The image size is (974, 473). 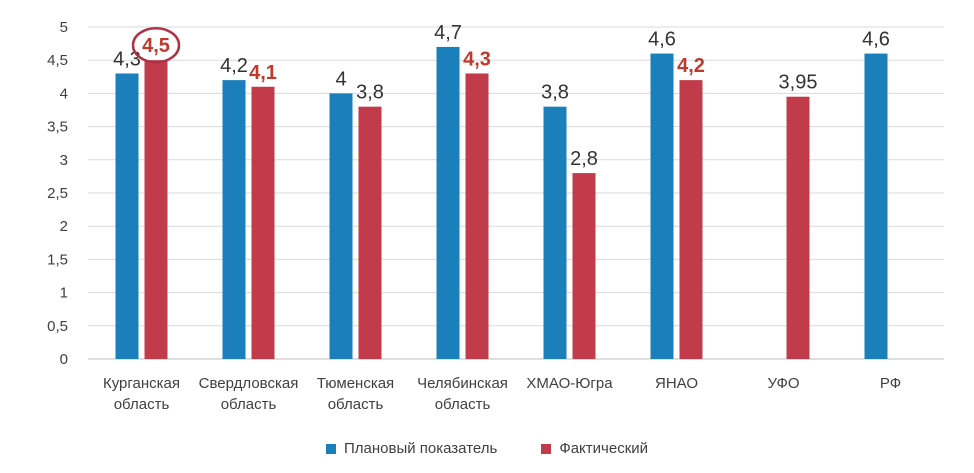 I want to click on data-label: 4,5, so click(x=156, y=46).